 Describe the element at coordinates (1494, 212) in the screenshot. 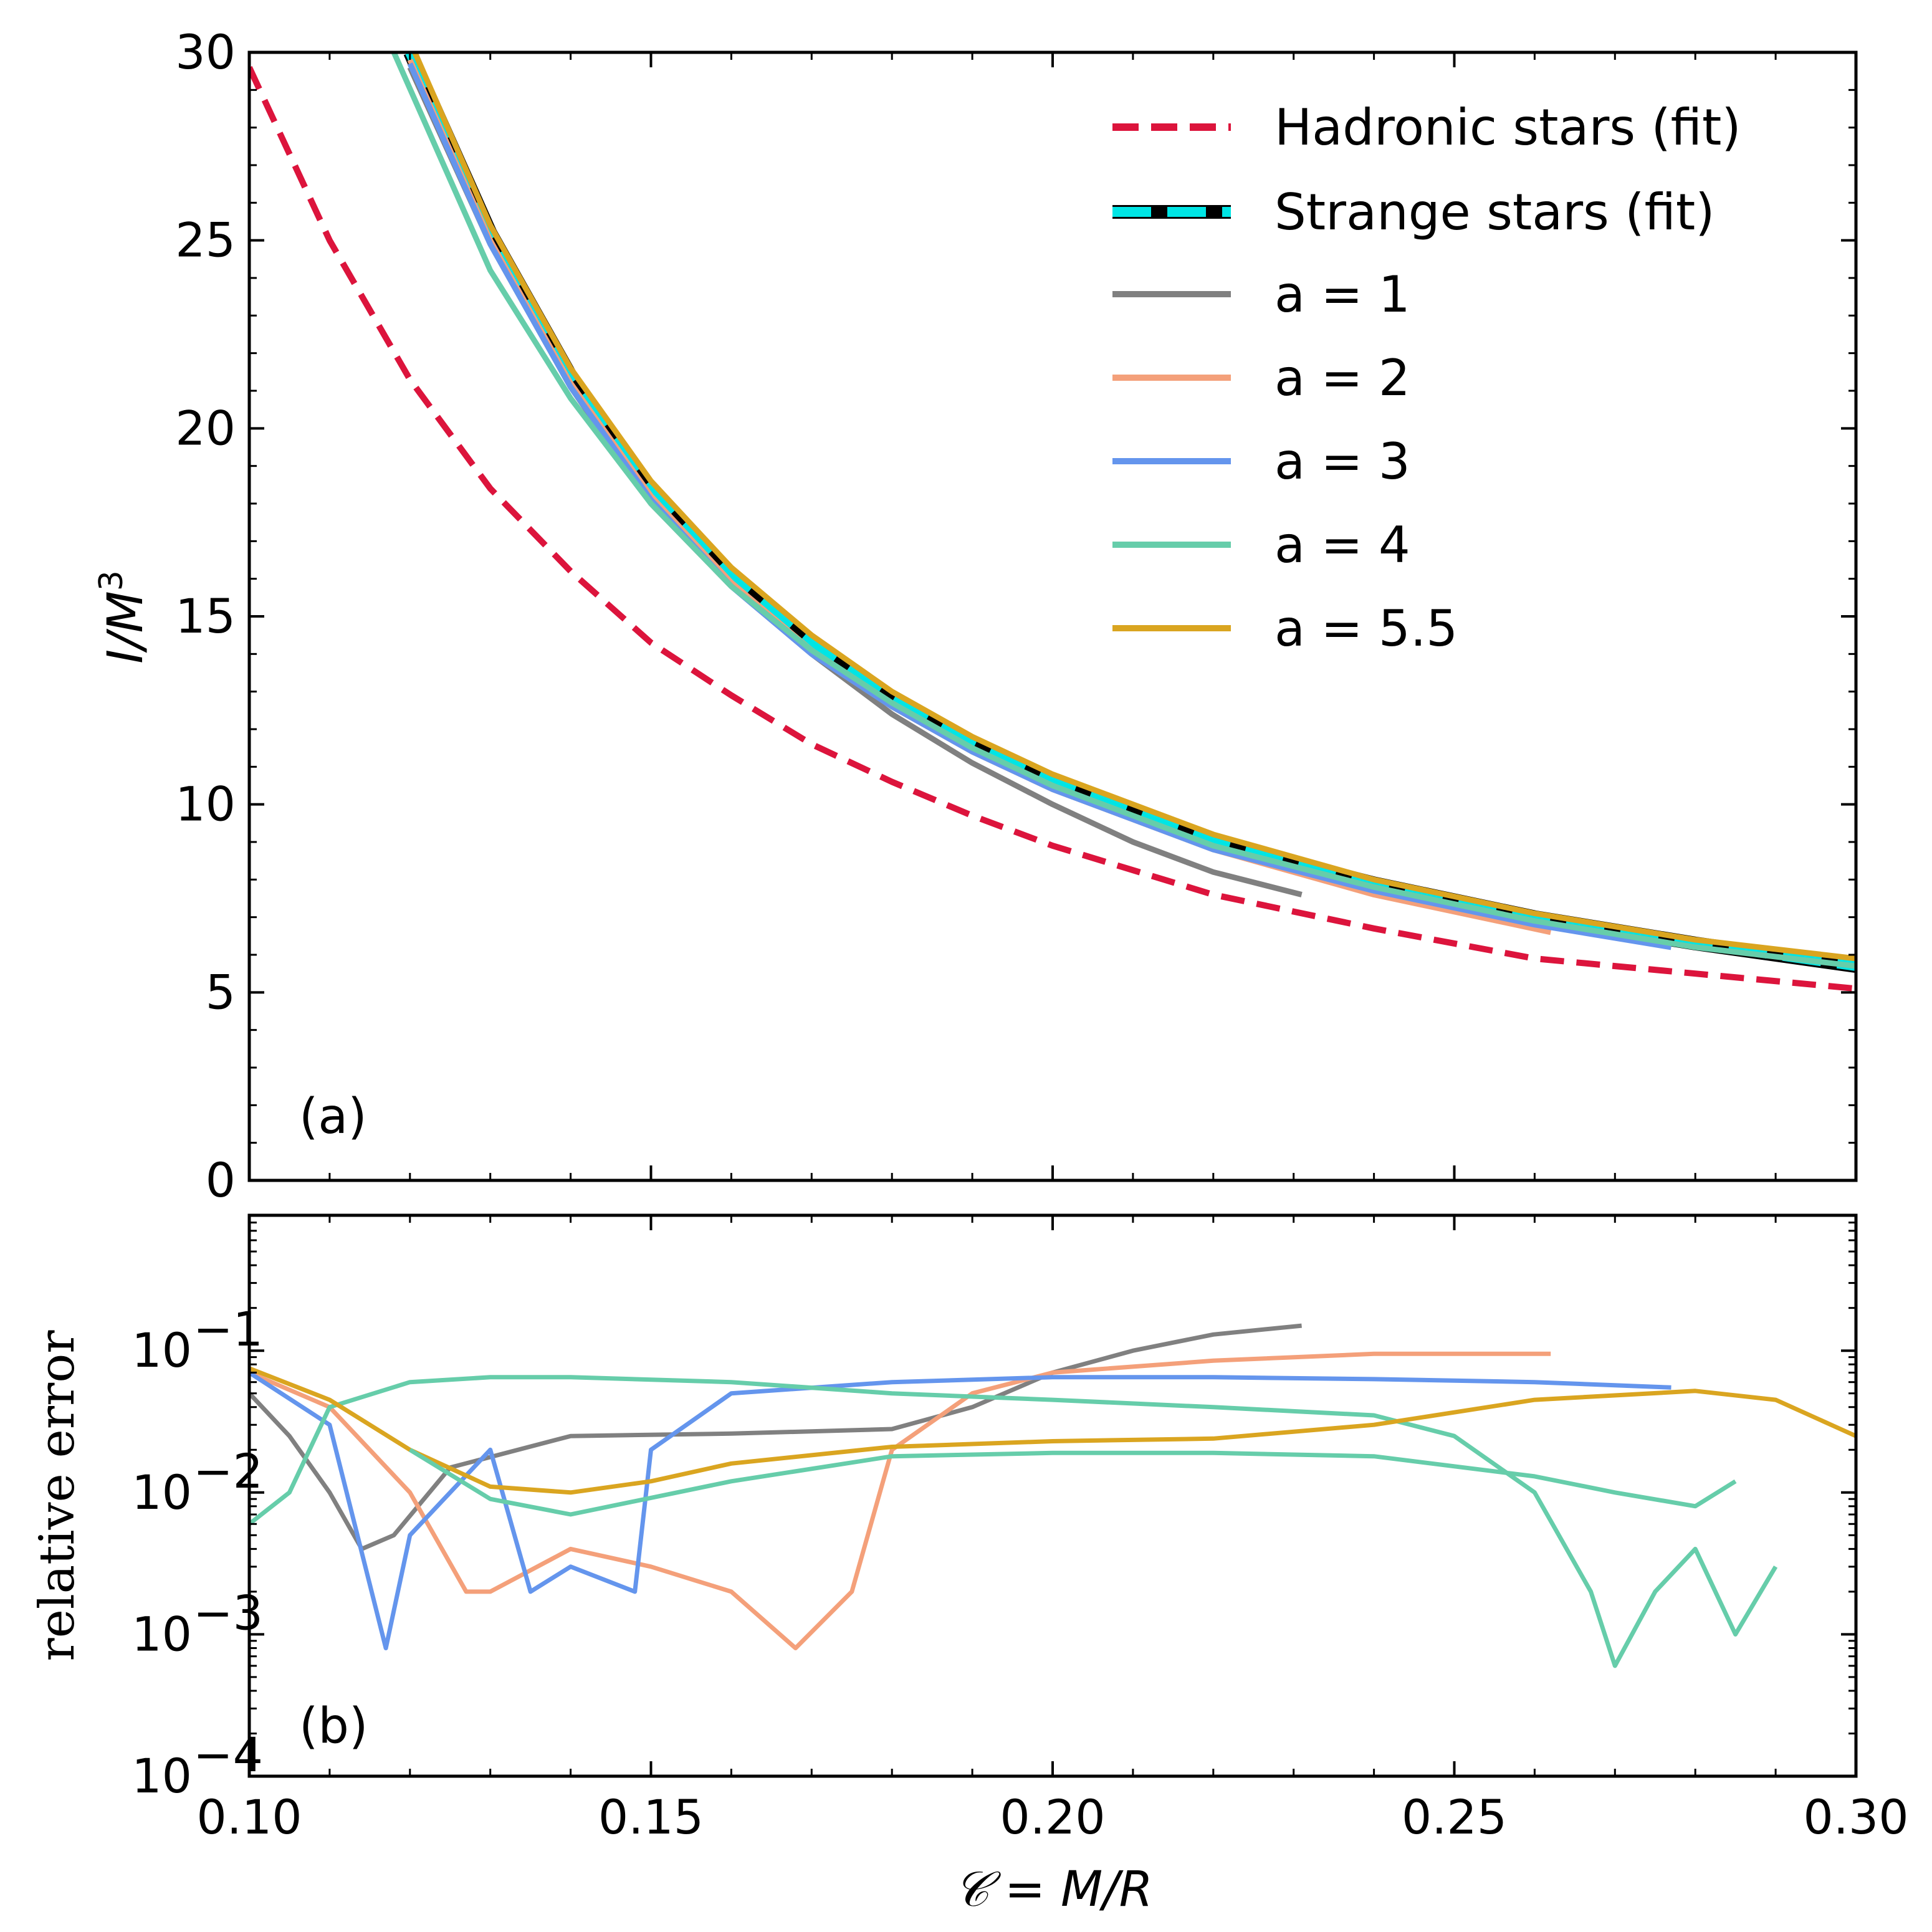

I see `legend-label-strange: Strange stars (fit)` at that location.